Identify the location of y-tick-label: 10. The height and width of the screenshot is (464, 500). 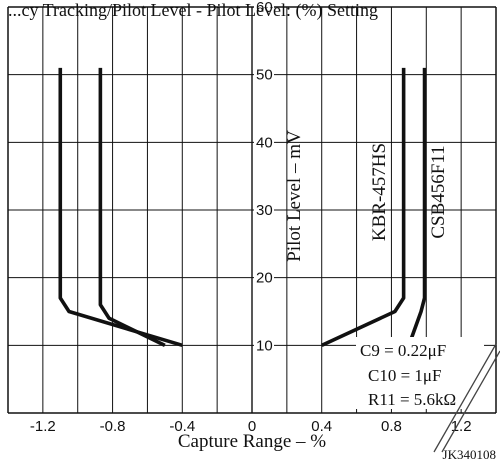
(264, 345).